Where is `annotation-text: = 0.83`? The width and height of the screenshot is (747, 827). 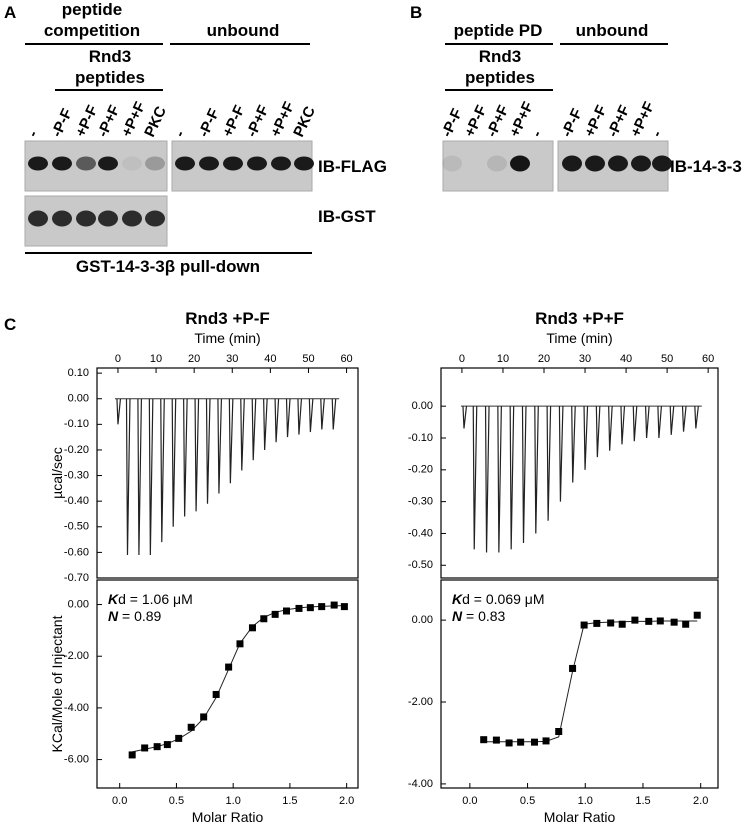
annotation-text: = 0.83 is located at coordinates (483, 616).